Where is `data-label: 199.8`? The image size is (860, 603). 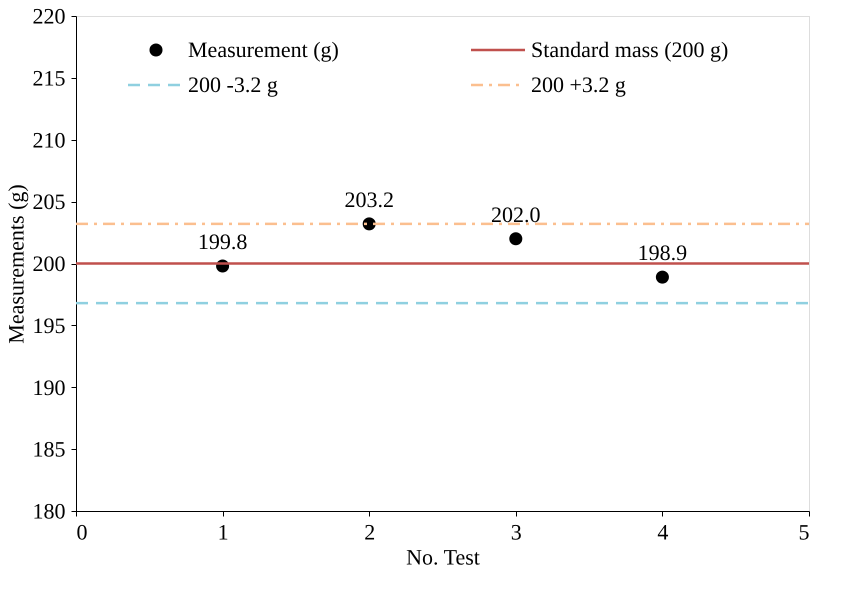 data-label: 199.8 is located at coordinates (223, 241).